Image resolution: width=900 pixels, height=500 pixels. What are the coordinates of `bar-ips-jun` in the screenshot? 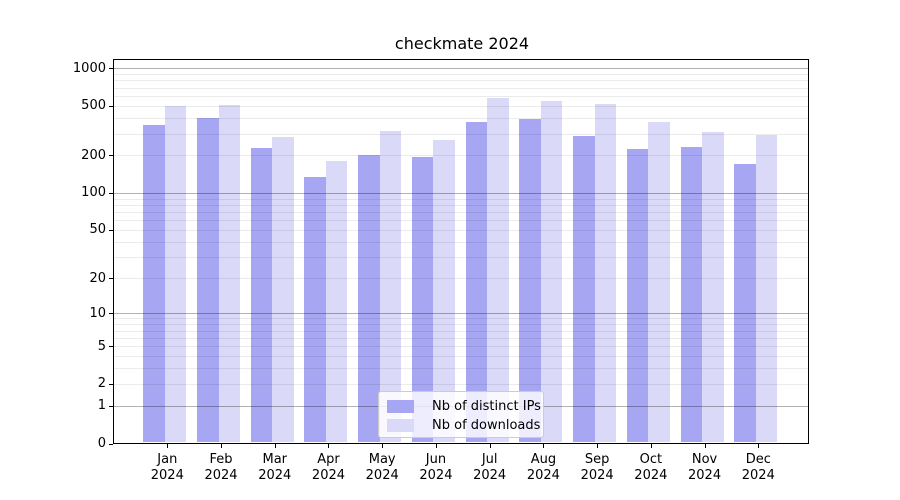 It's located at (422, 299).